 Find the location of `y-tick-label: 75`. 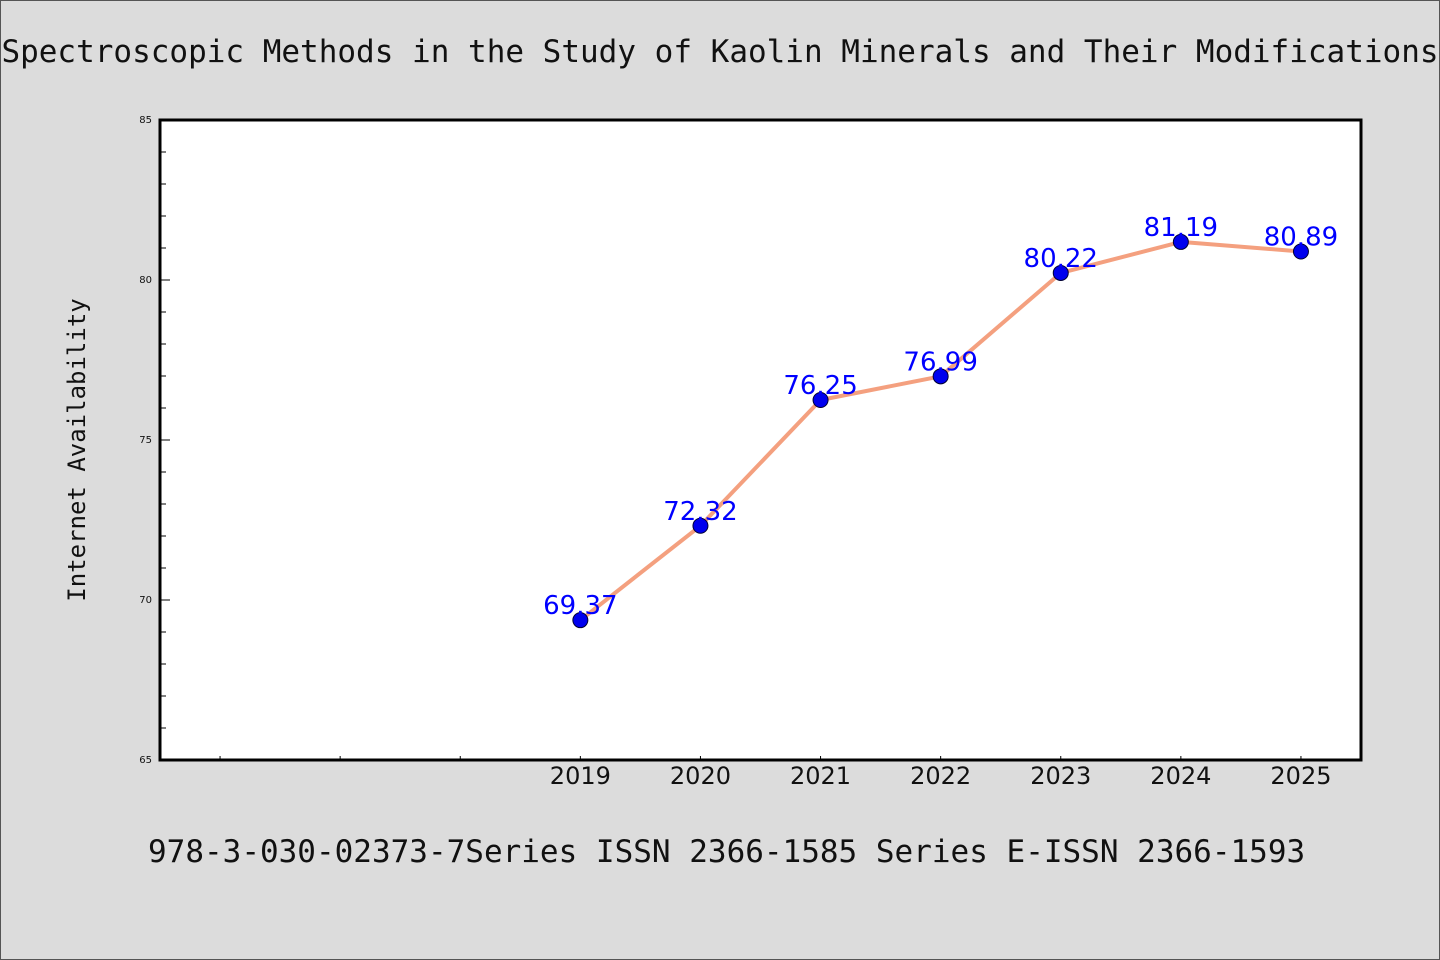

y-tick-label: 75 is located at coordinates (145, 440).